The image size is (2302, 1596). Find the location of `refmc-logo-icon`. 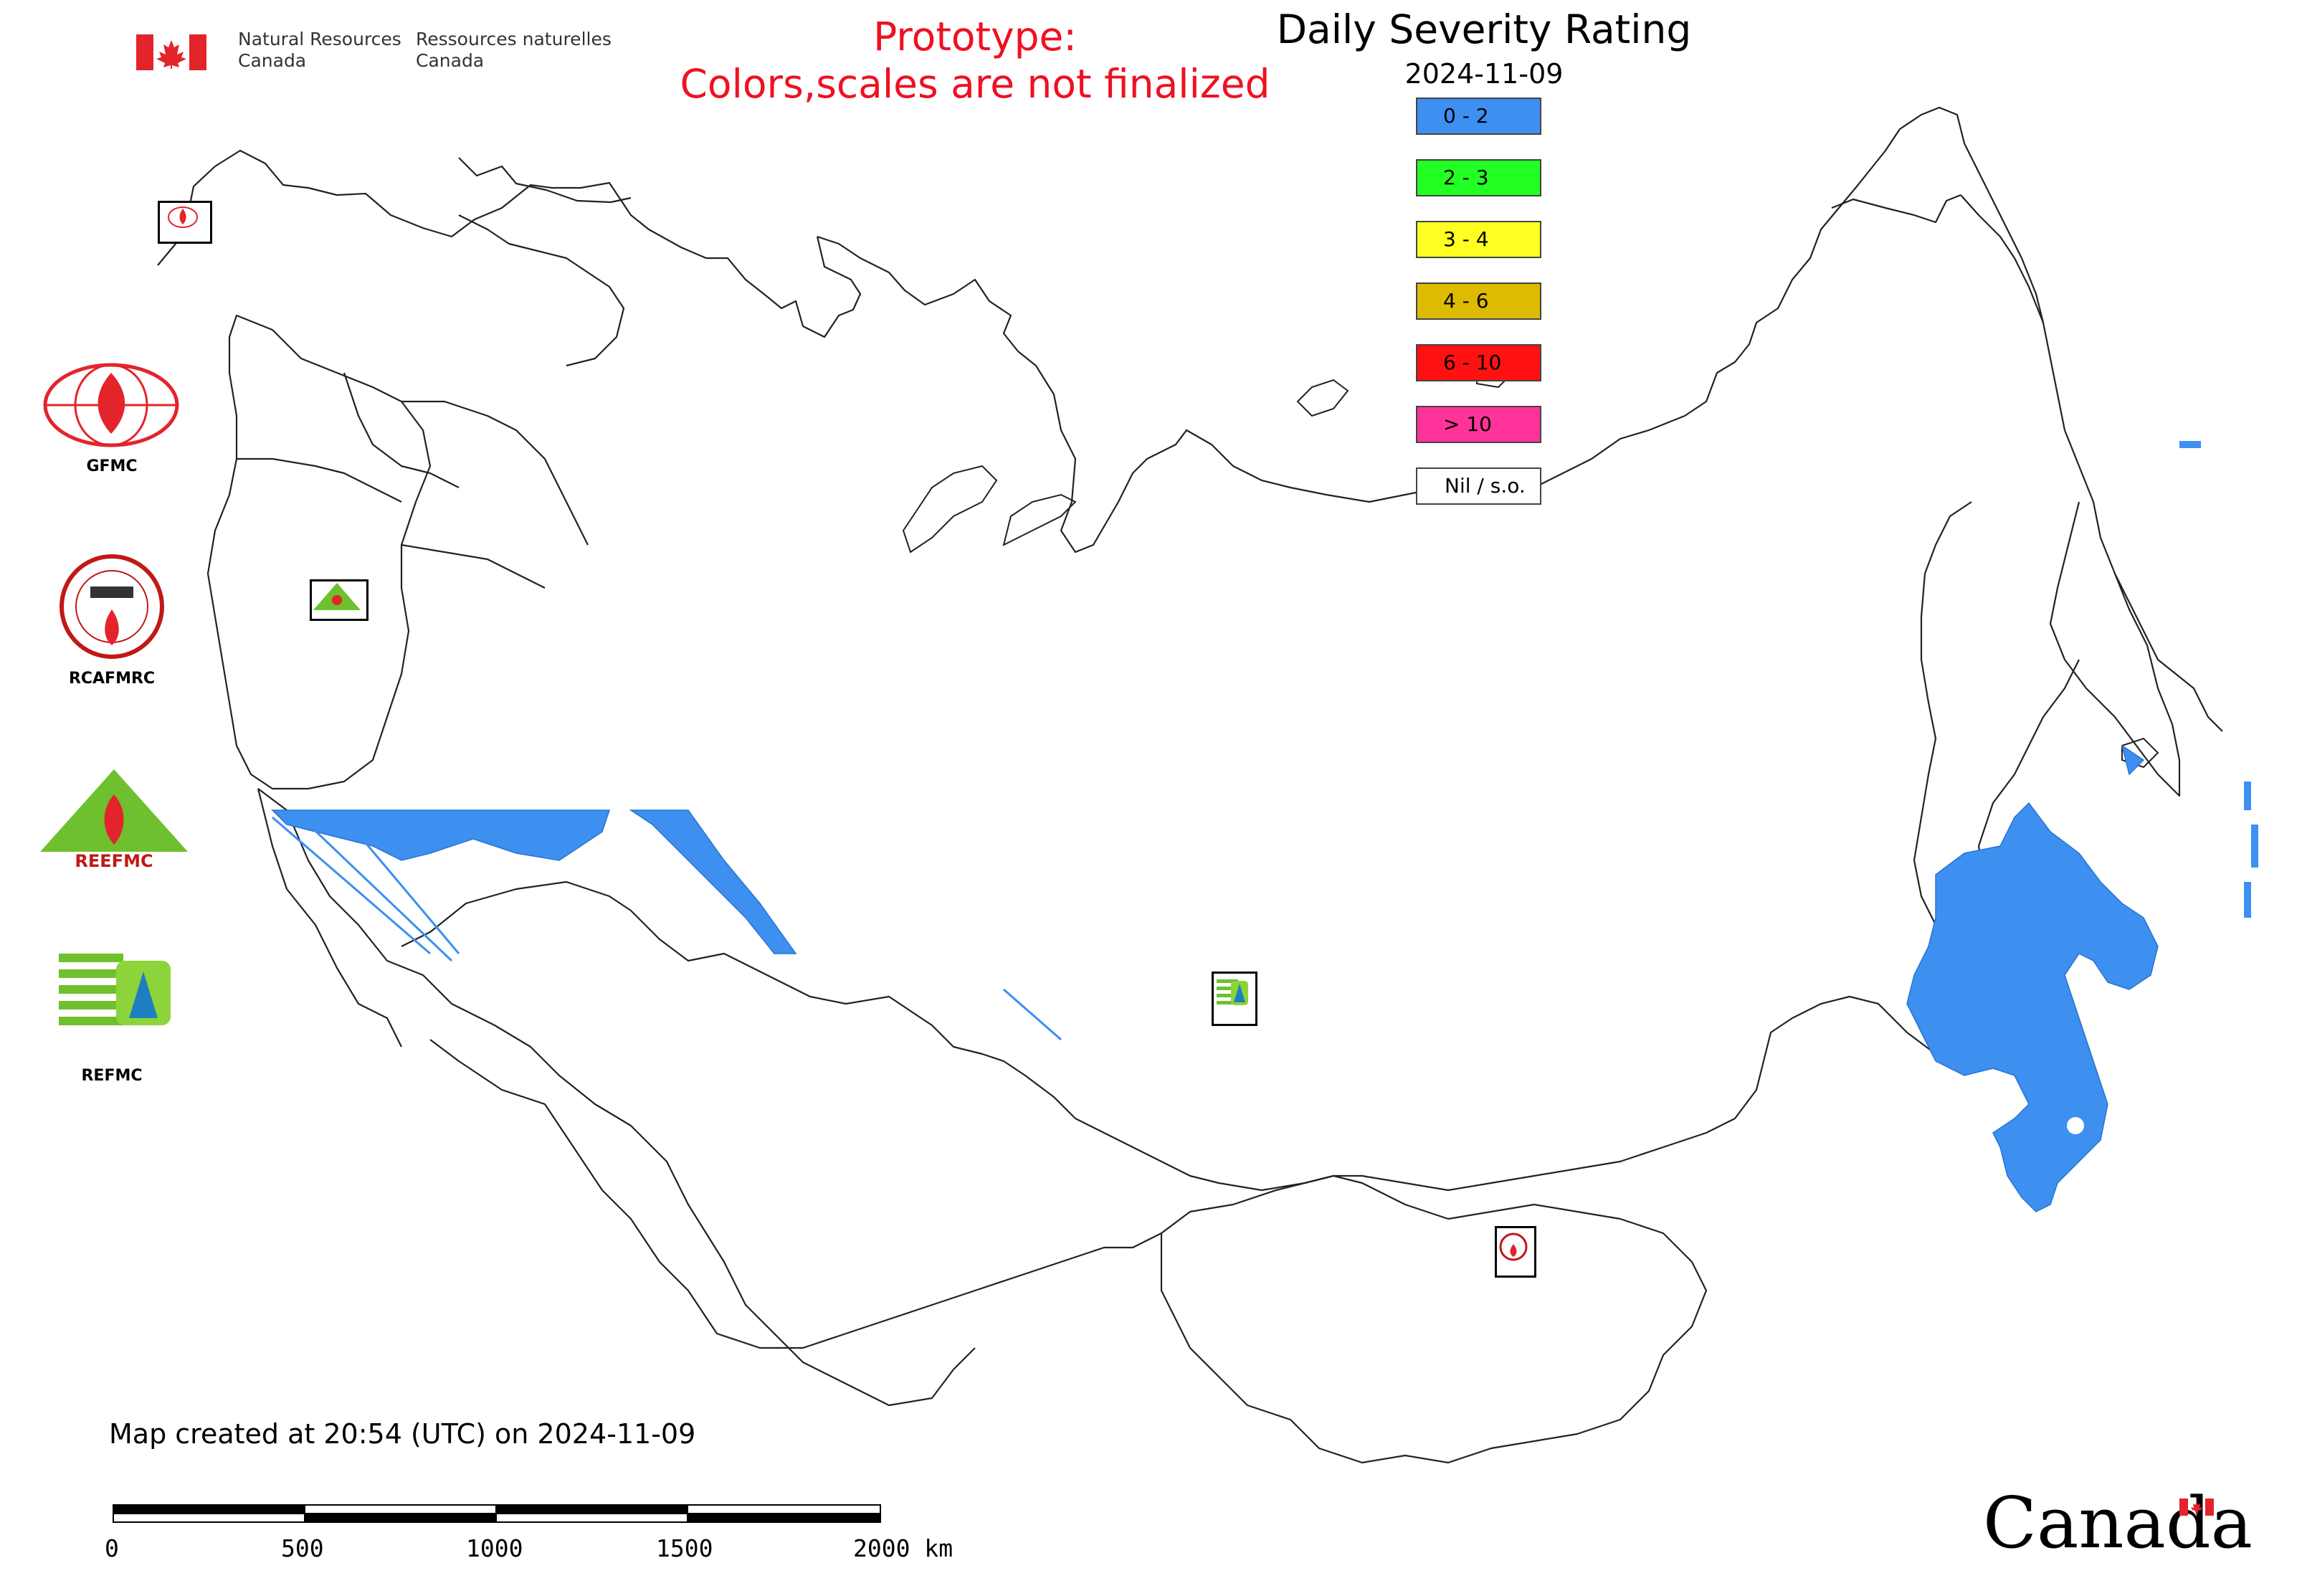

refmc-logo-icon is located at coordinates (115, 993).